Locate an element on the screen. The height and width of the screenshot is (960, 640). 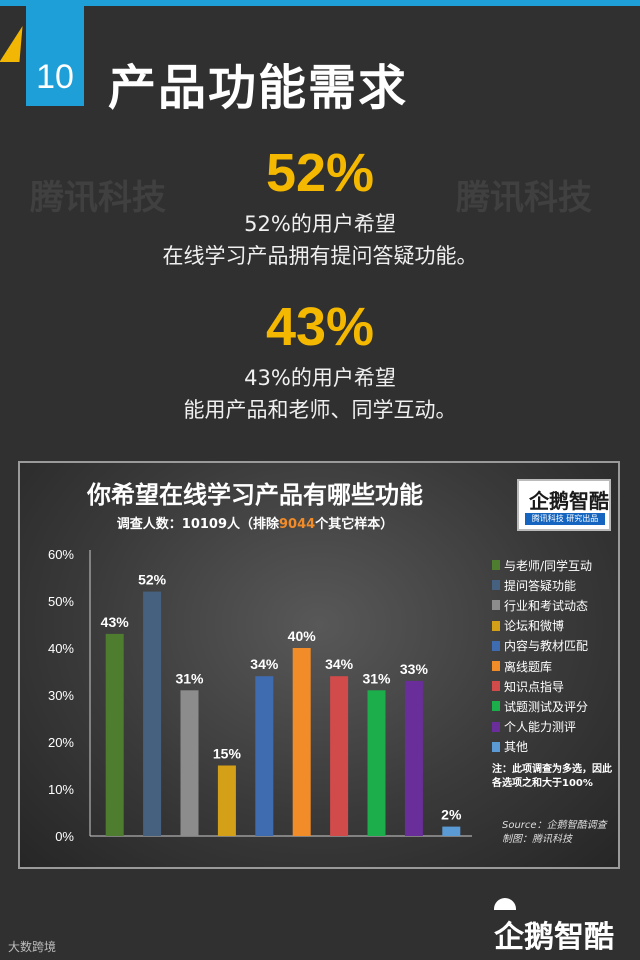
note-line: 注：此项调查为多选，因此 is located at coordinates (552, 769).